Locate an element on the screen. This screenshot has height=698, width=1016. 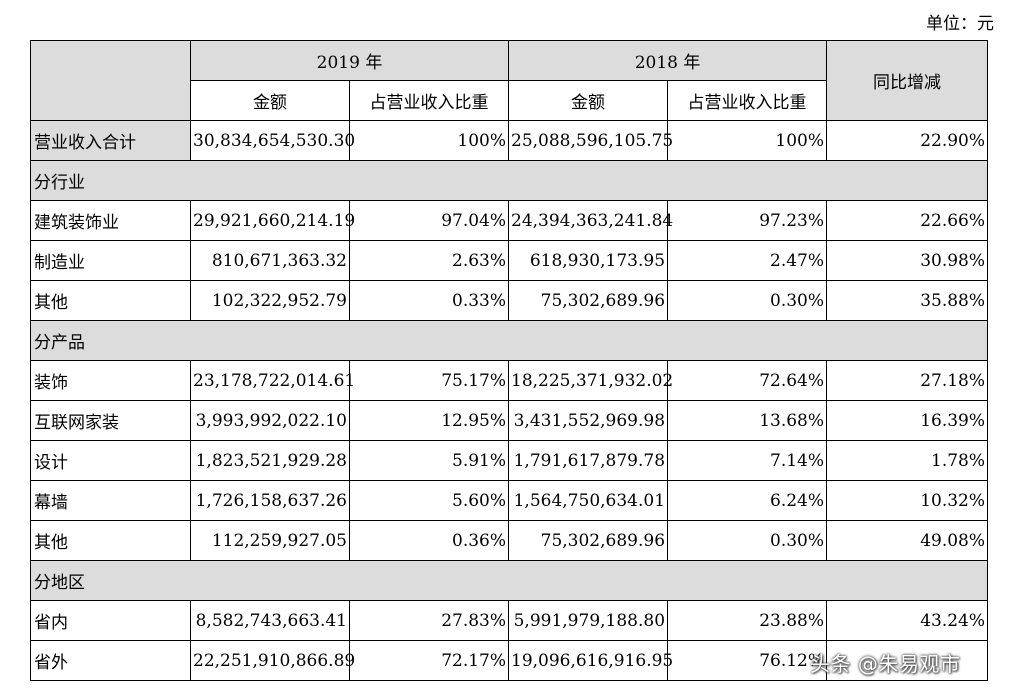
section-title: 分行业 is located at coordinates (509, 180).